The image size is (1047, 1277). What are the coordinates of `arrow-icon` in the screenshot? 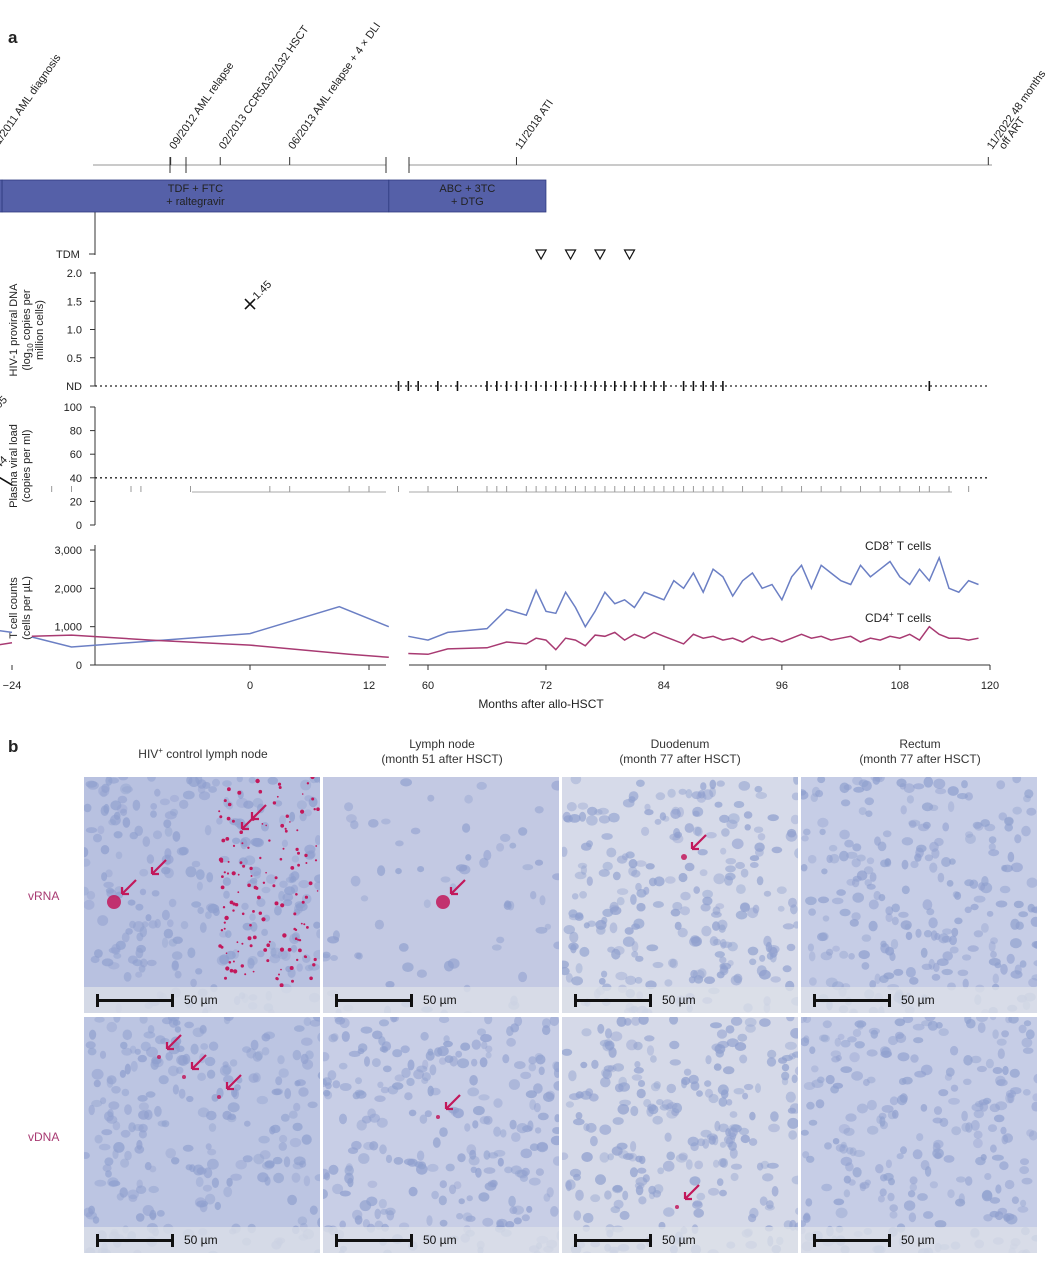 It's located at (452, 1102).